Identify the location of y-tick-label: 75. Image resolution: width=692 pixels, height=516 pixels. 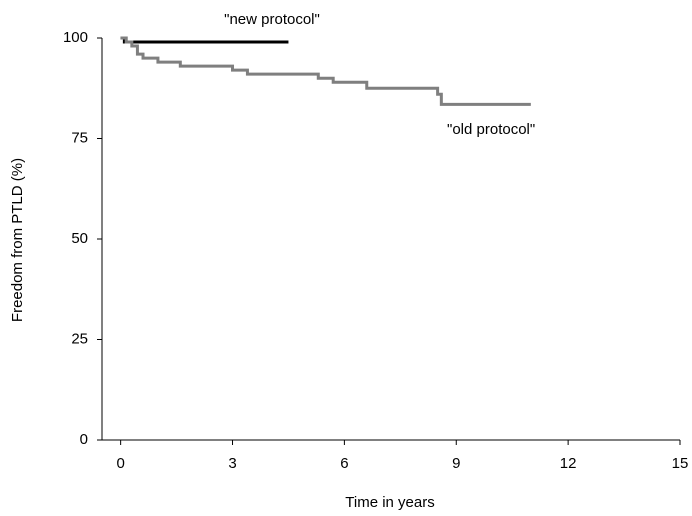
(79, 137).